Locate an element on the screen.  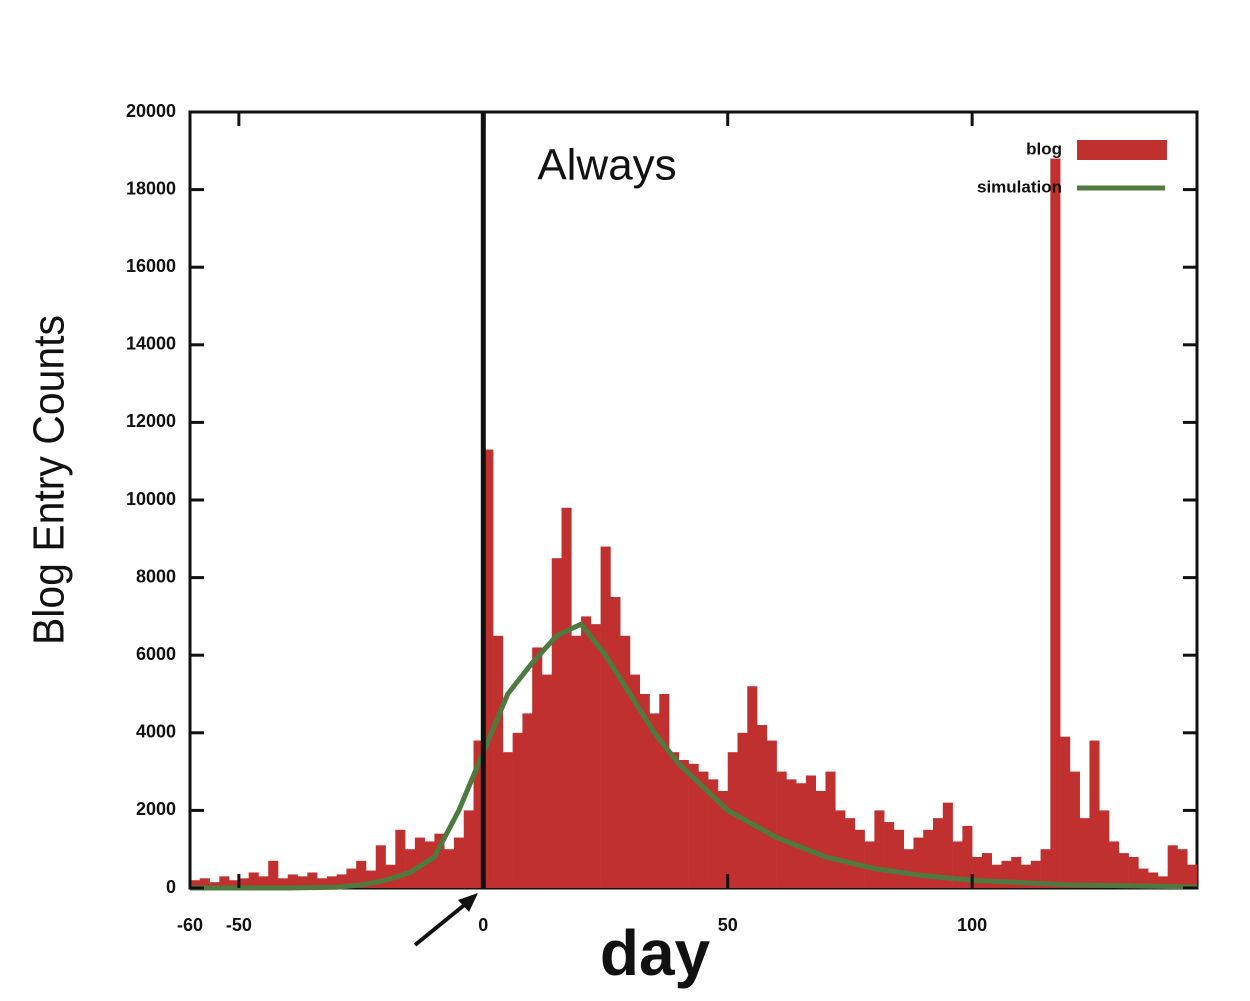
x-tick-label: -50 is located at coordinates (239, 925).